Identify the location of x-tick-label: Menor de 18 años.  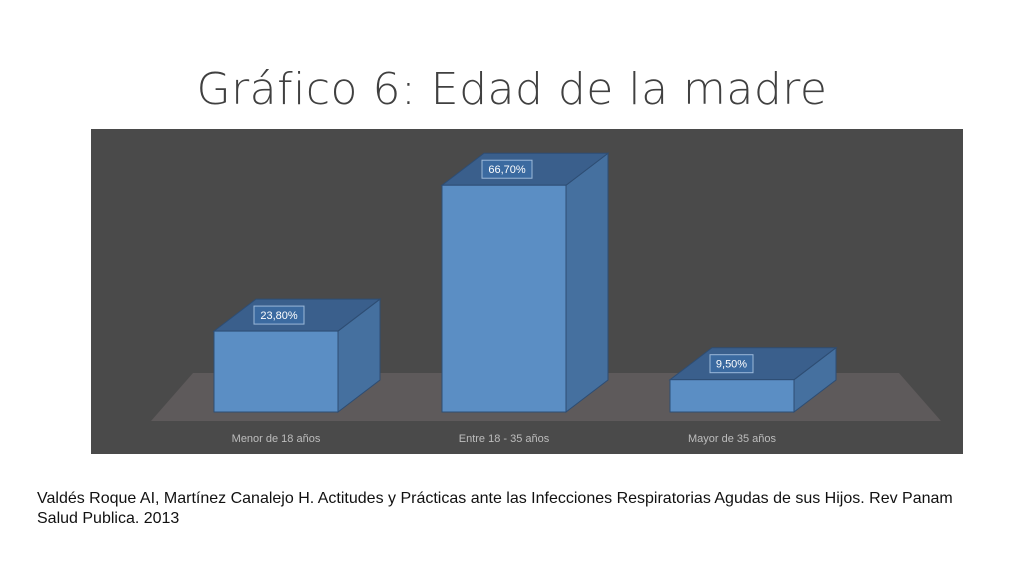
(276, 439).